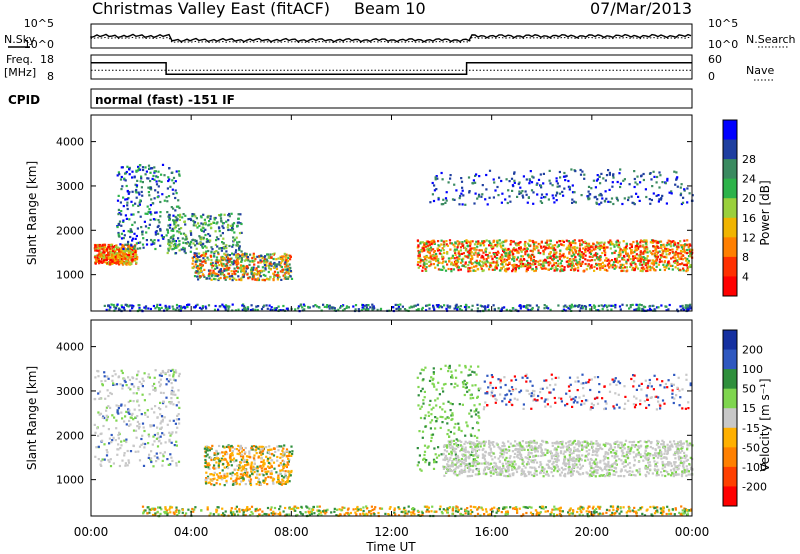 The height and width of the screenshot is (554, 800). What do you see at coordinates (24, 100) in the screenshot?
I see `cpid-label: CPID` at bounding box center [24, 100].